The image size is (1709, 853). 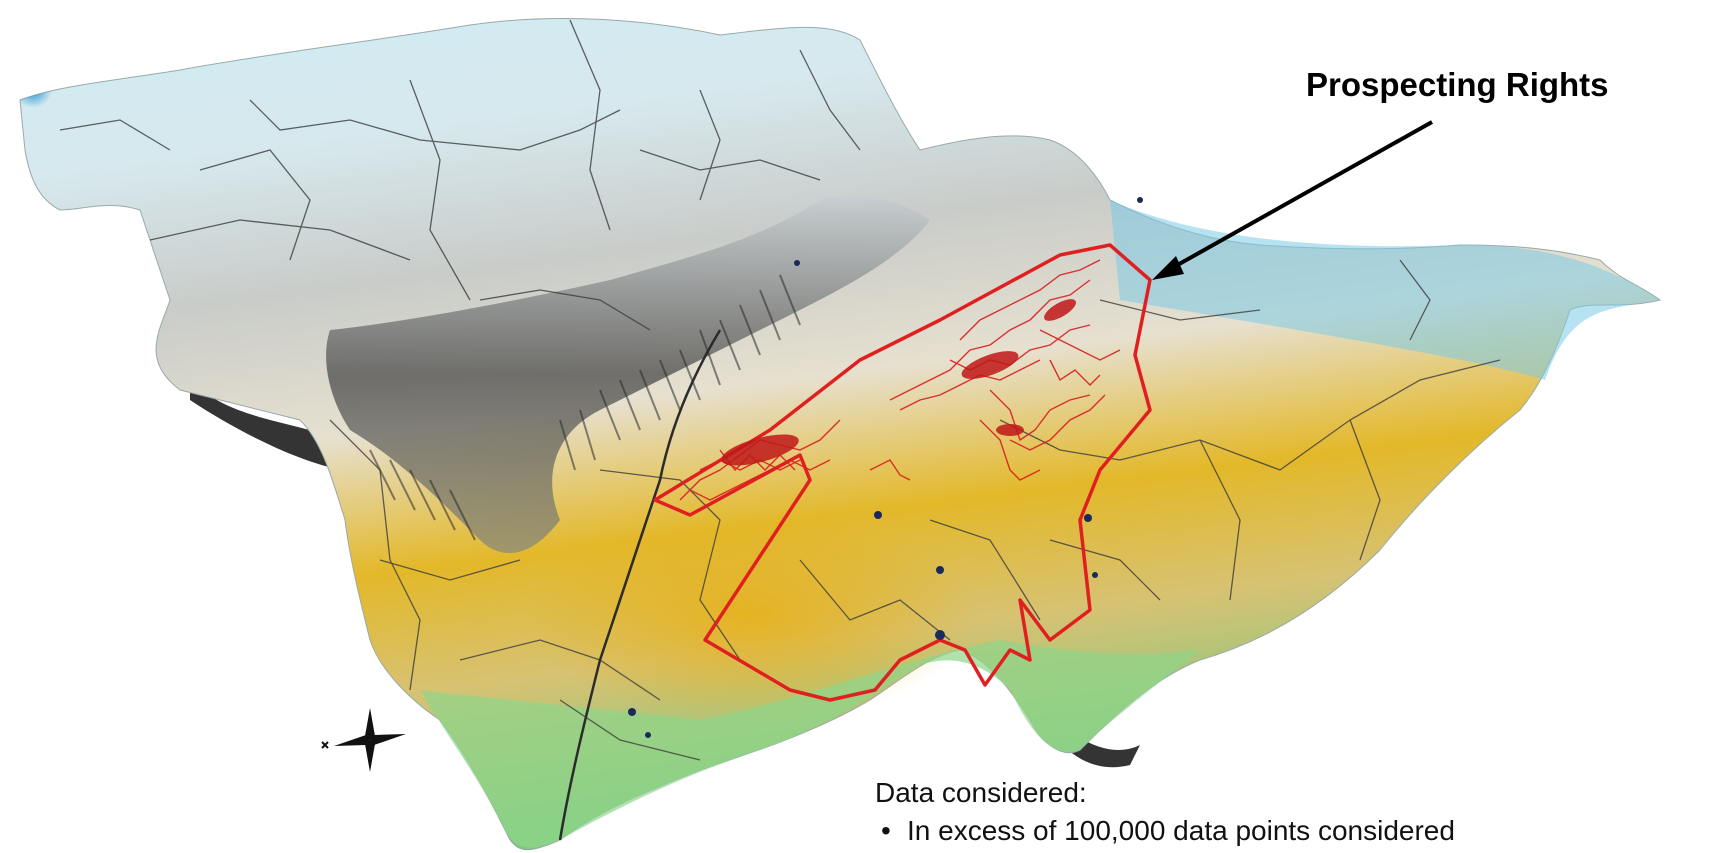 What do you see at coordinates (640, 585) in the screenshot?
I see `fault-line` at bounding box center [640, 585].